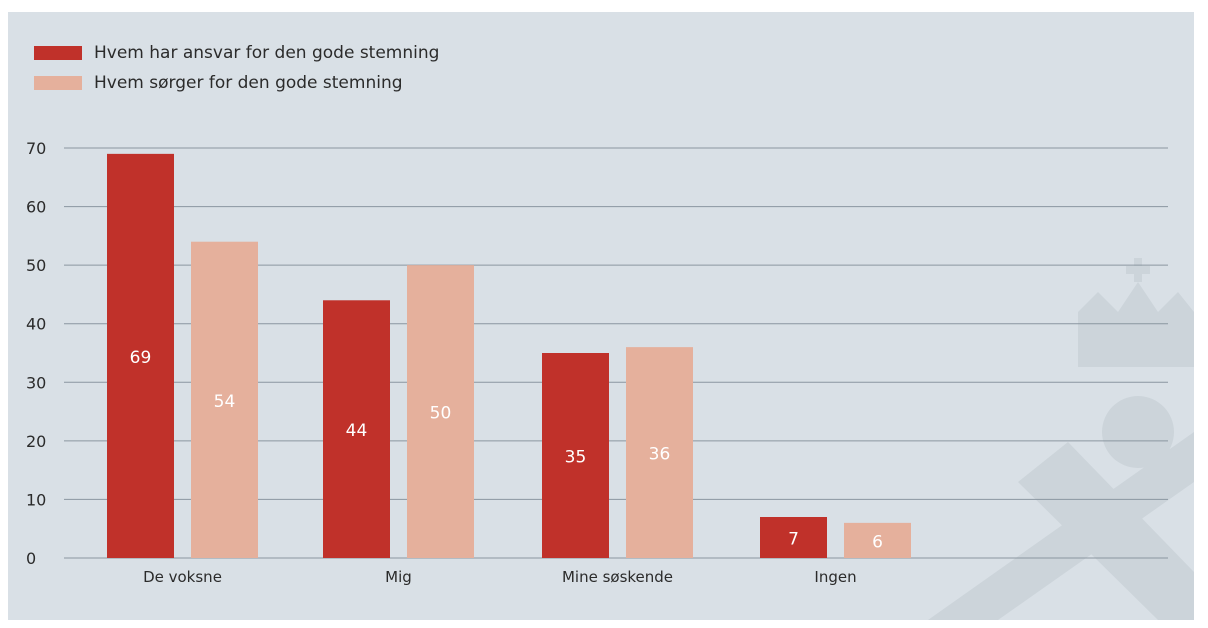 This screenshot has width=1208, height=628. Describe the element at coordinates (182, 577) in the screenshot. I see `x-tick-label: De voksne` at that location.